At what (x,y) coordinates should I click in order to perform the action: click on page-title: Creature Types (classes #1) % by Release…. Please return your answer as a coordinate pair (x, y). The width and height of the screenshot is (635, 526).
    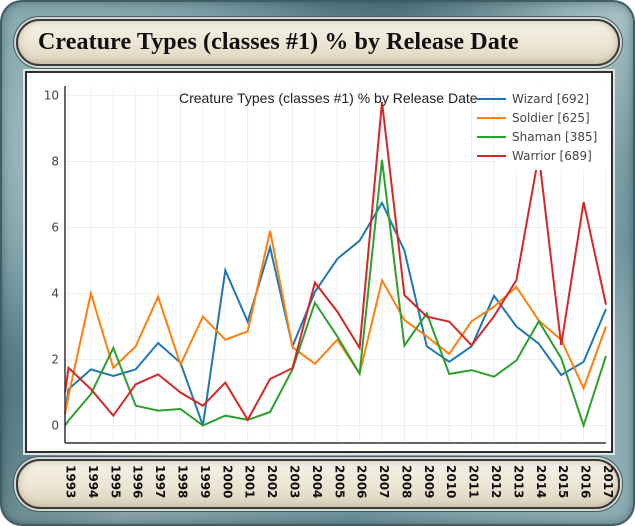
    Looking at the image, I should click on (278, 42).